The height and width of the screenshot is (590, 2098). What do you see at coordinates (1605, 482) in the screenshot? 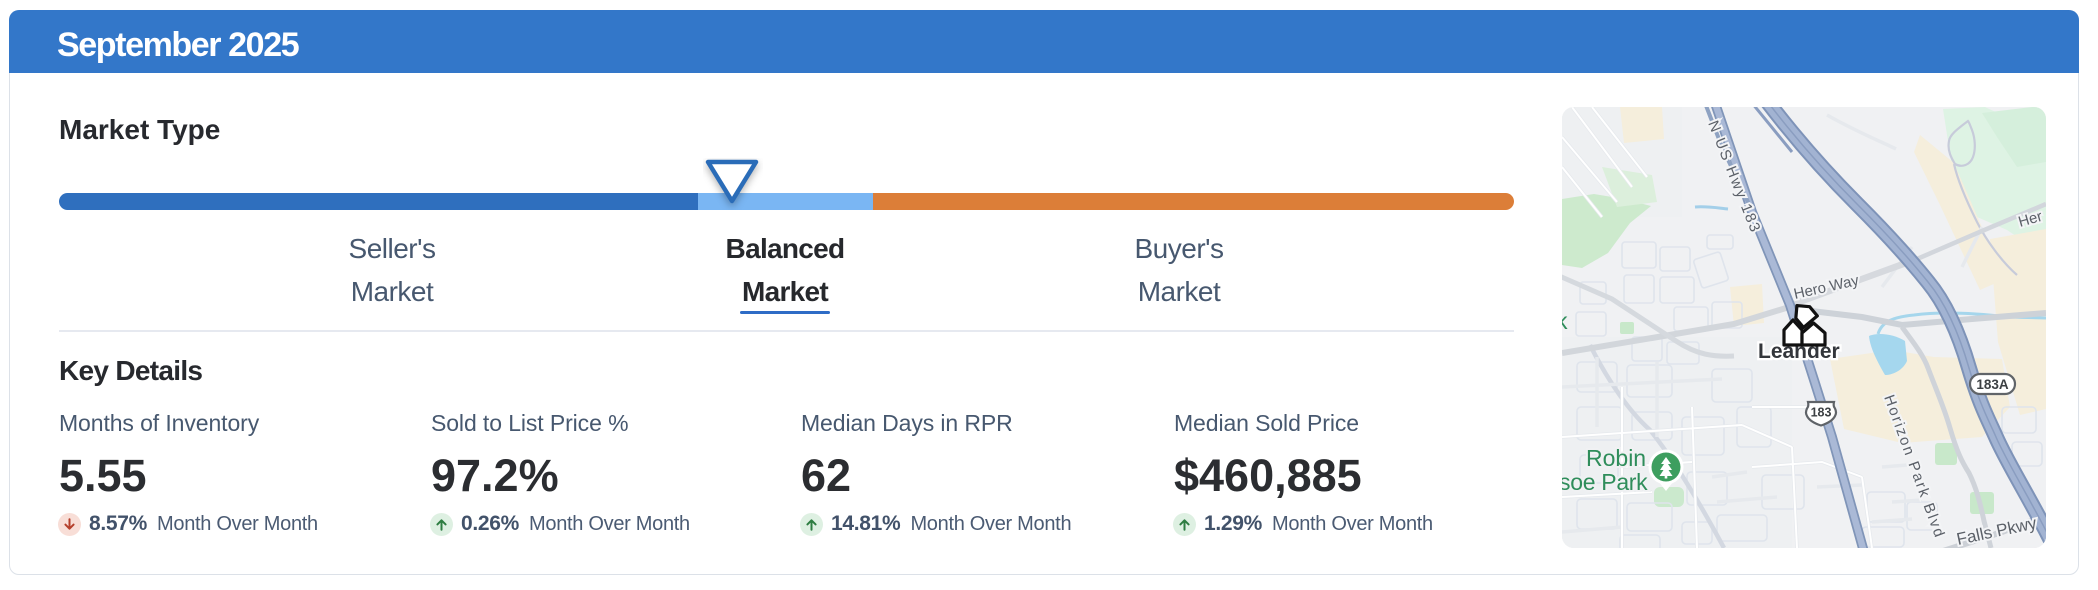
I see `svg-text: soe Park` at bounding box center [1605, 482].